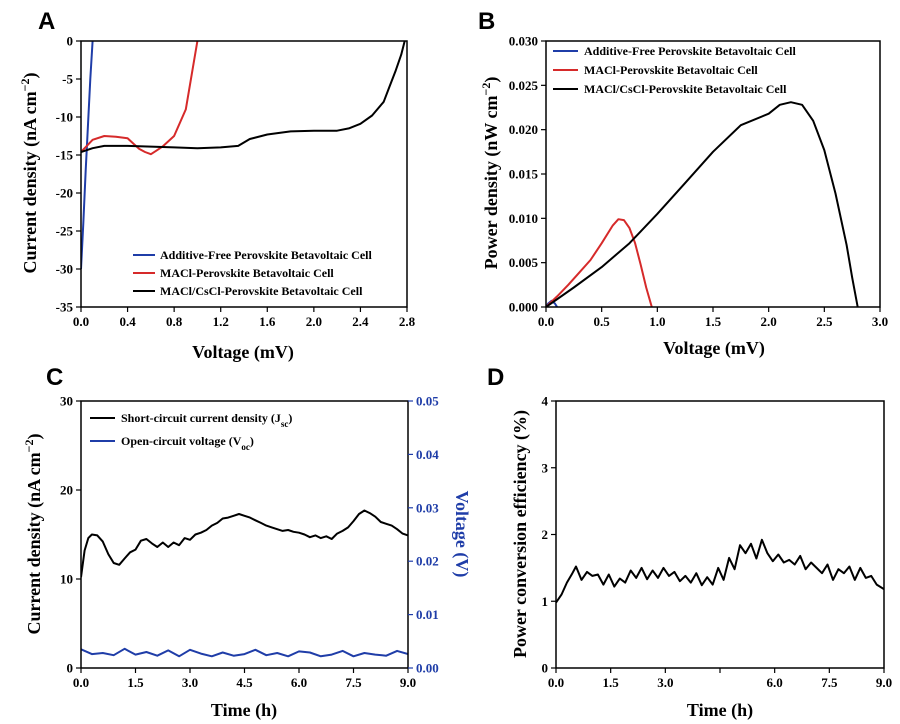  What do you see at coordinates (299, 682) in the screenshot?
I see `panel-c-xtick-label: 6.0` at bounding box center [299, 682].